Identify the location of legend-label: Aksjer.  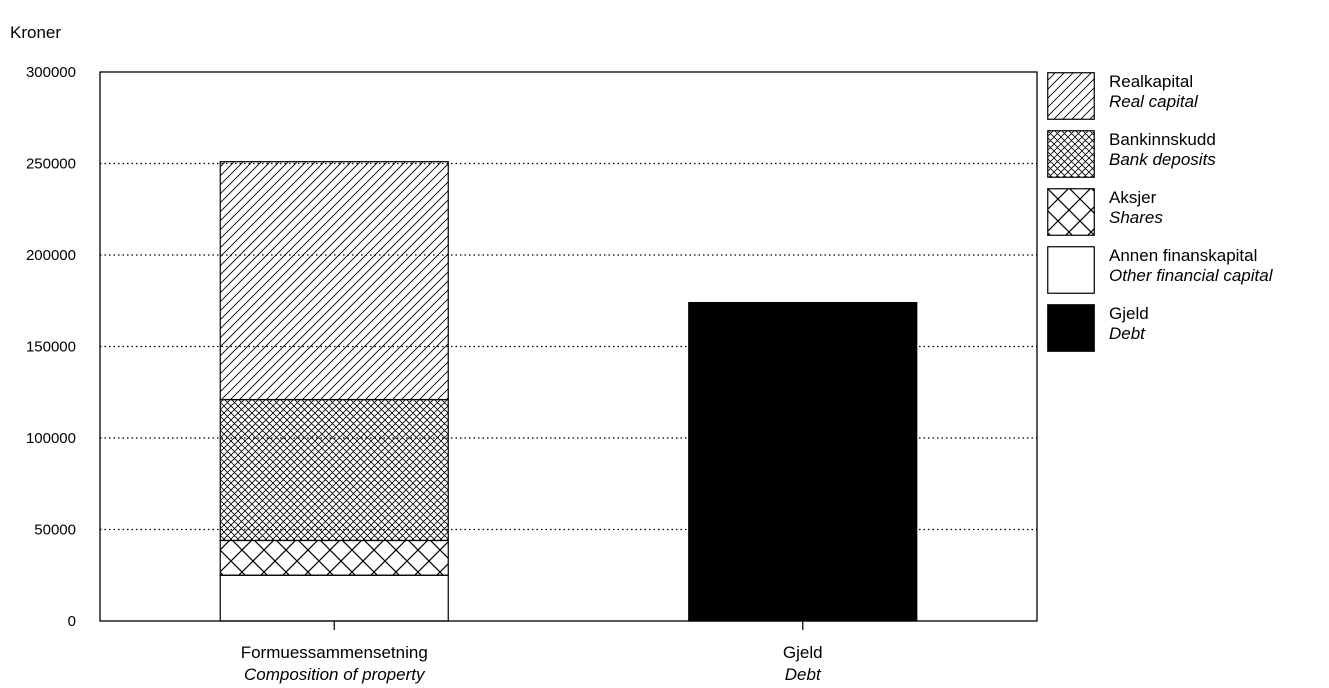
(1133, 197).